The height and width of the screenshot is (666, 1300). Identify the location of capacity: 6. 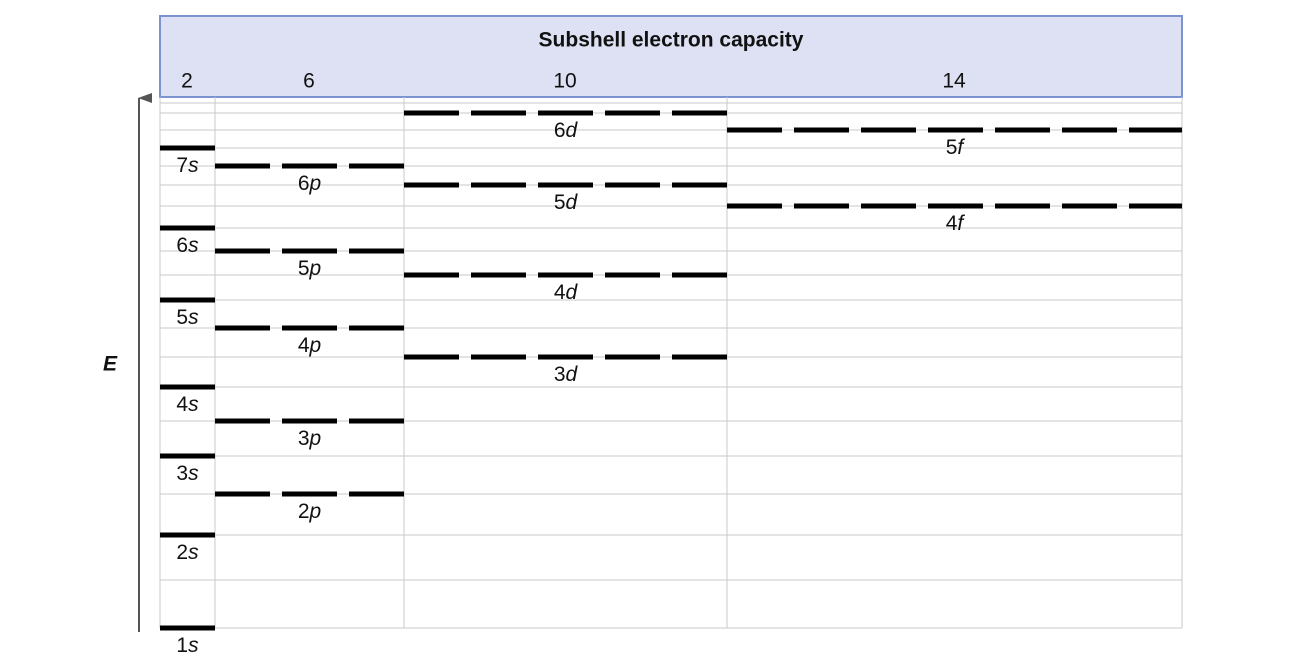
(309, 81).